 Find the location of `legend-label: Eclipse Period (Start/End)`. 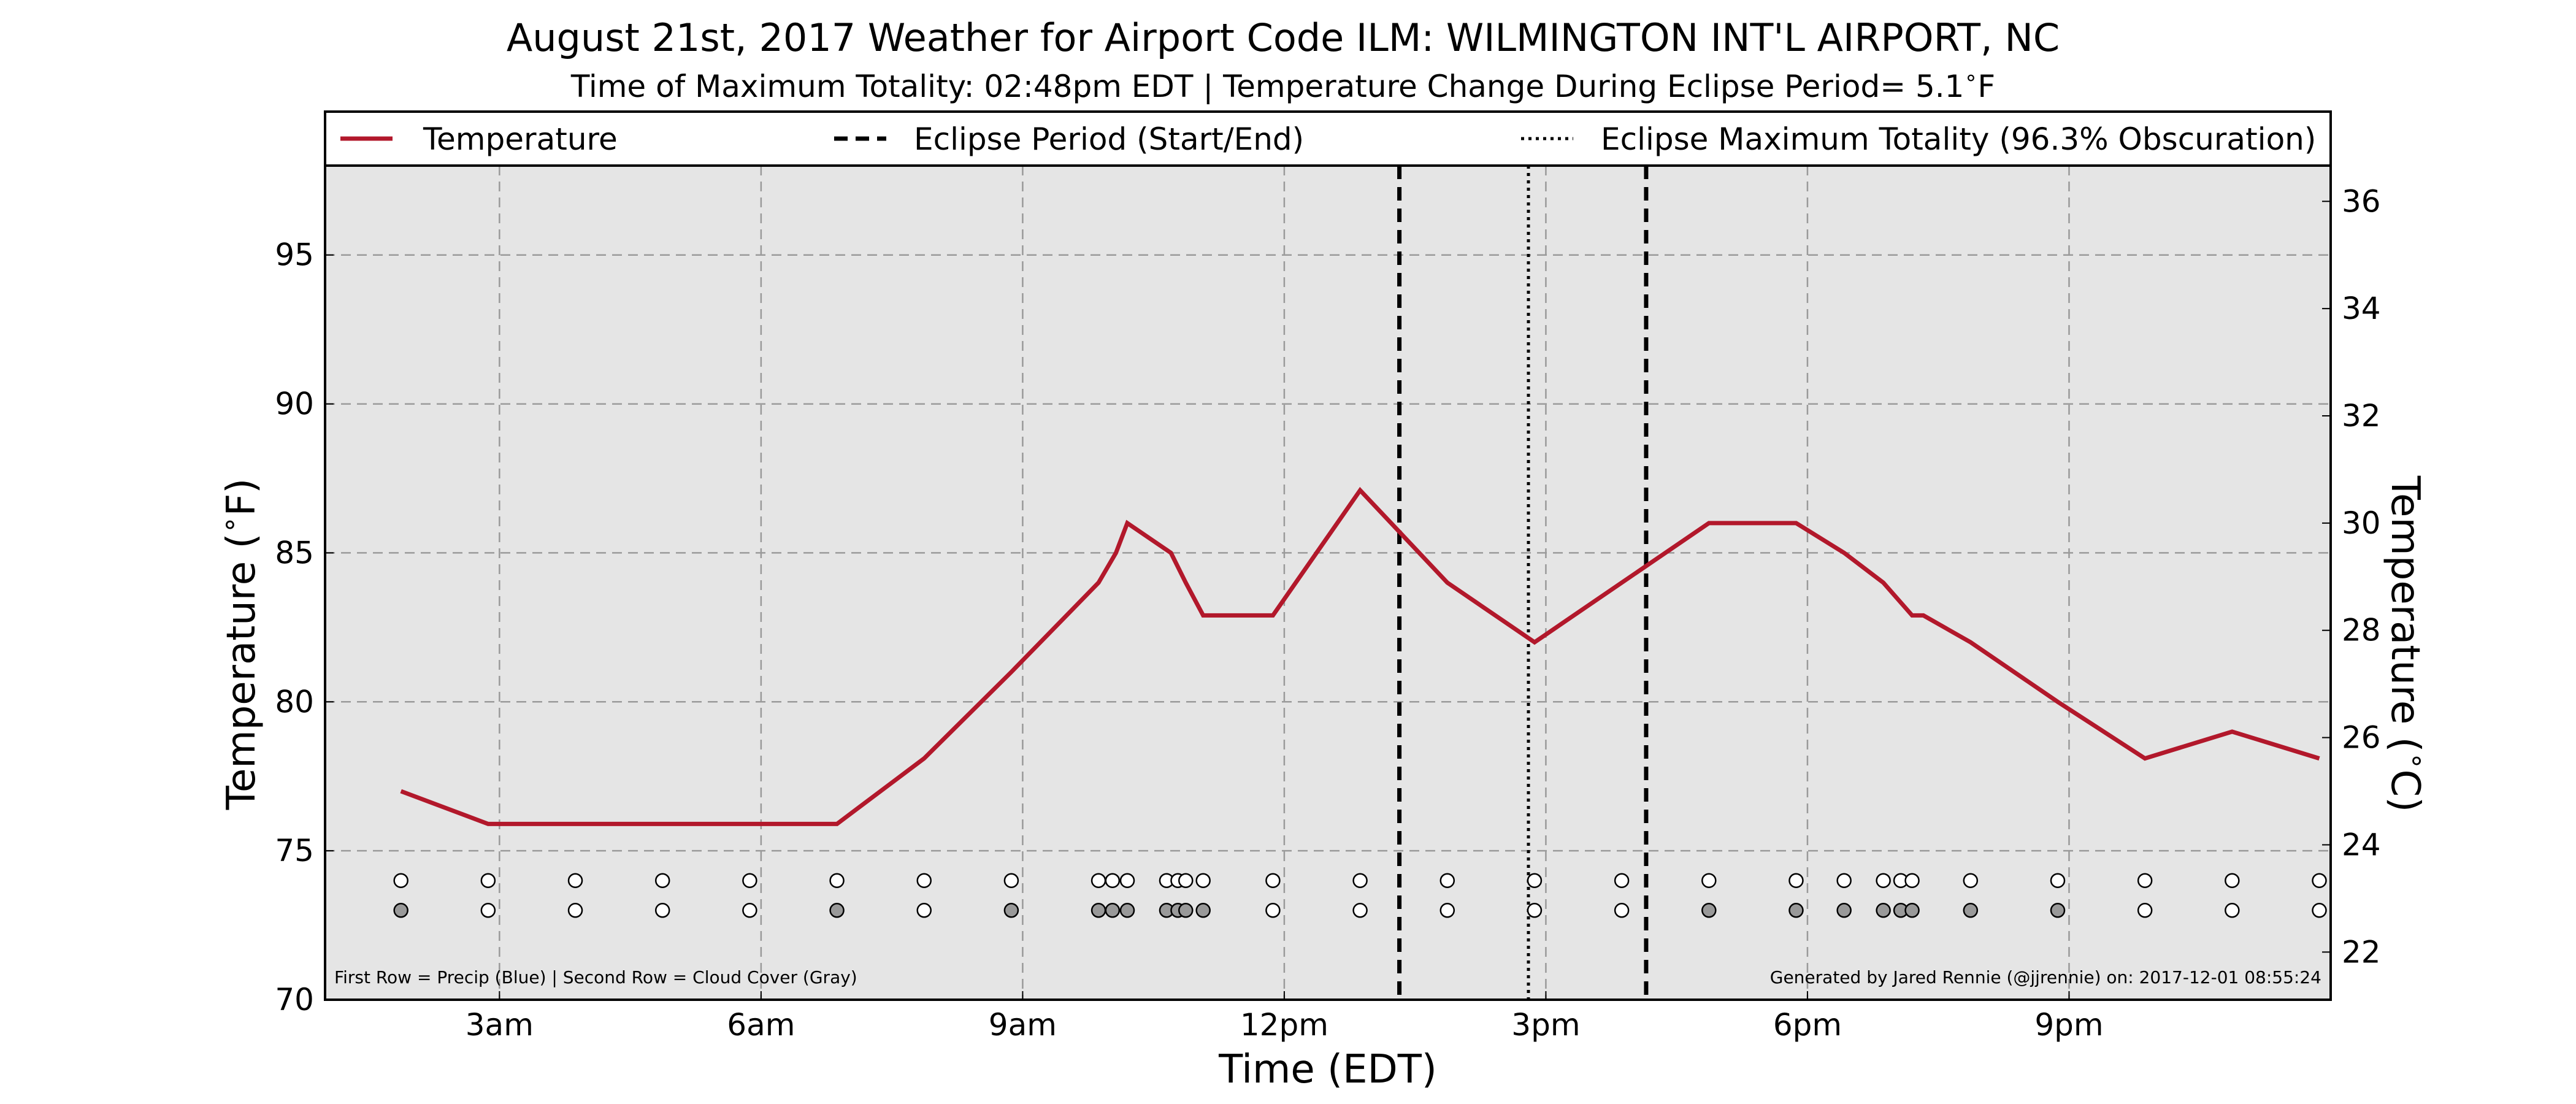

legend-label: Eclipse Period (Start/End) is located at coordinates (1109, 139).